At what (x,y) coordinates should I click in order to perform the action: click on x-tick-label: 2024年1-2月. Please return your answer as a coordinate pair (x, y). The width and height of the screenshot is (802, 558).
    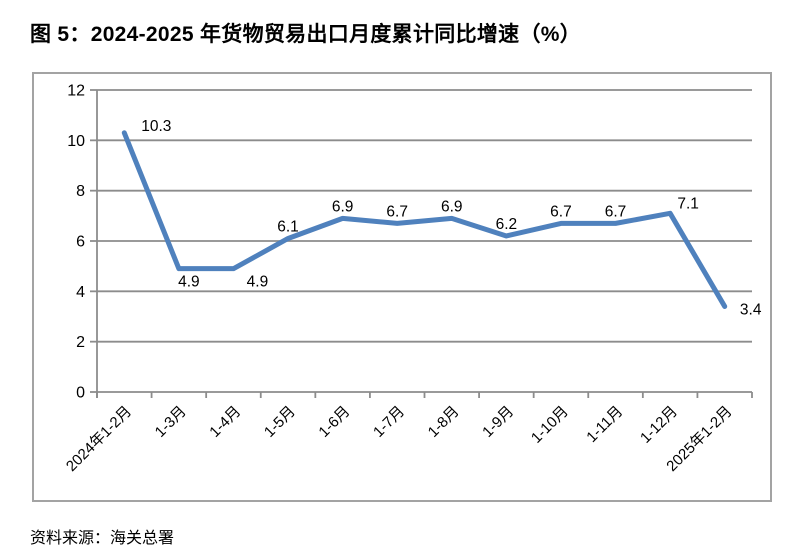
    Looking at the image, I should click on (99, 439).